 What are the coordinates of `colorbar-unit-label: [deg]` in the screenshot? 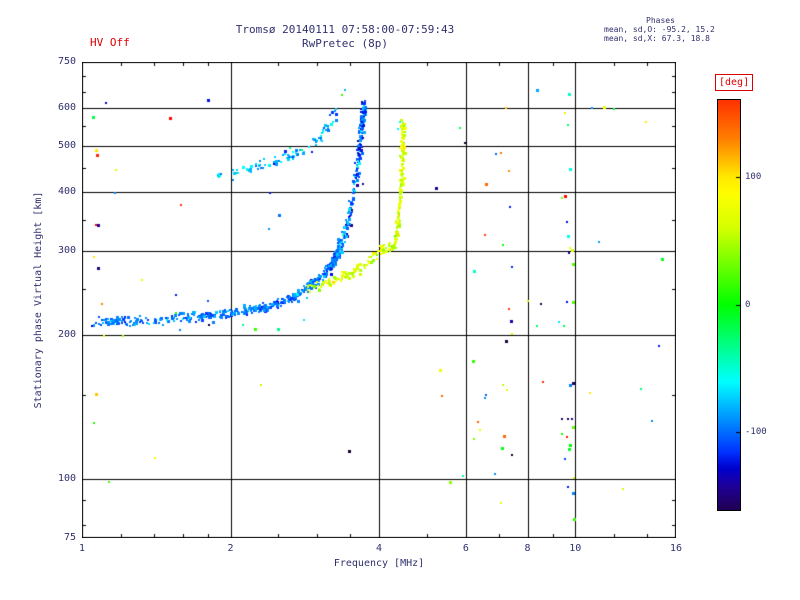 It's located at (734, 82).